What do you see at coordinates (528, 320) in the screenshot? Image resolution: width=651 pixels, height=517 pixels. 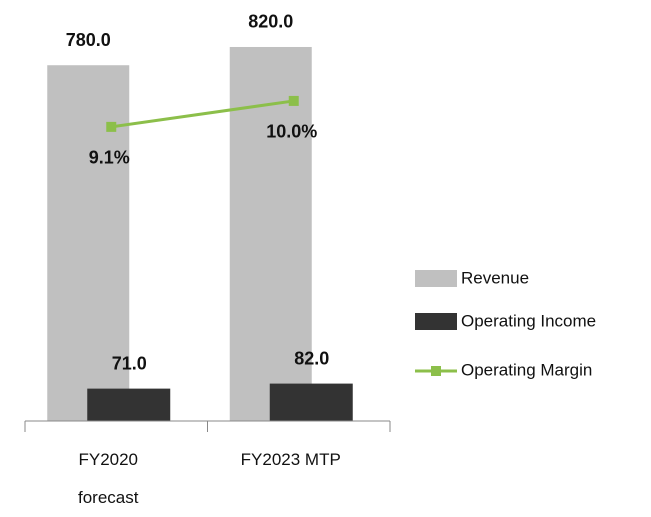 I see `legend-label: Operating Income` at bounding box center [528, 320].